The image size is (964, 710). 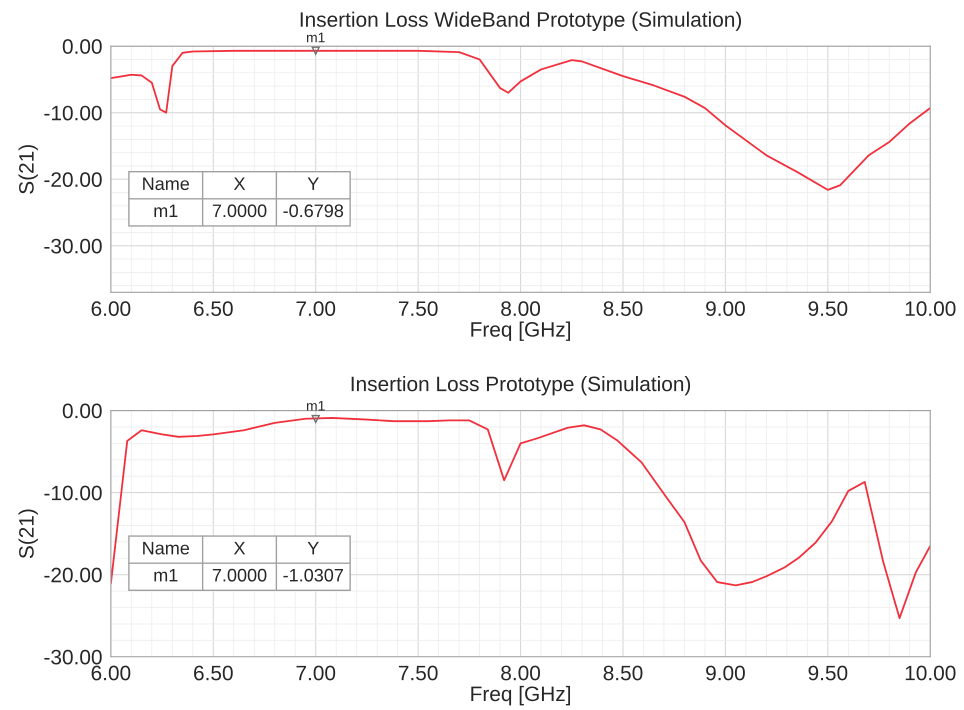 What do you see at coordinates (313, 575) in the screenshot?
I see `annotation: -1.0307` at bounding box center [313, 575].